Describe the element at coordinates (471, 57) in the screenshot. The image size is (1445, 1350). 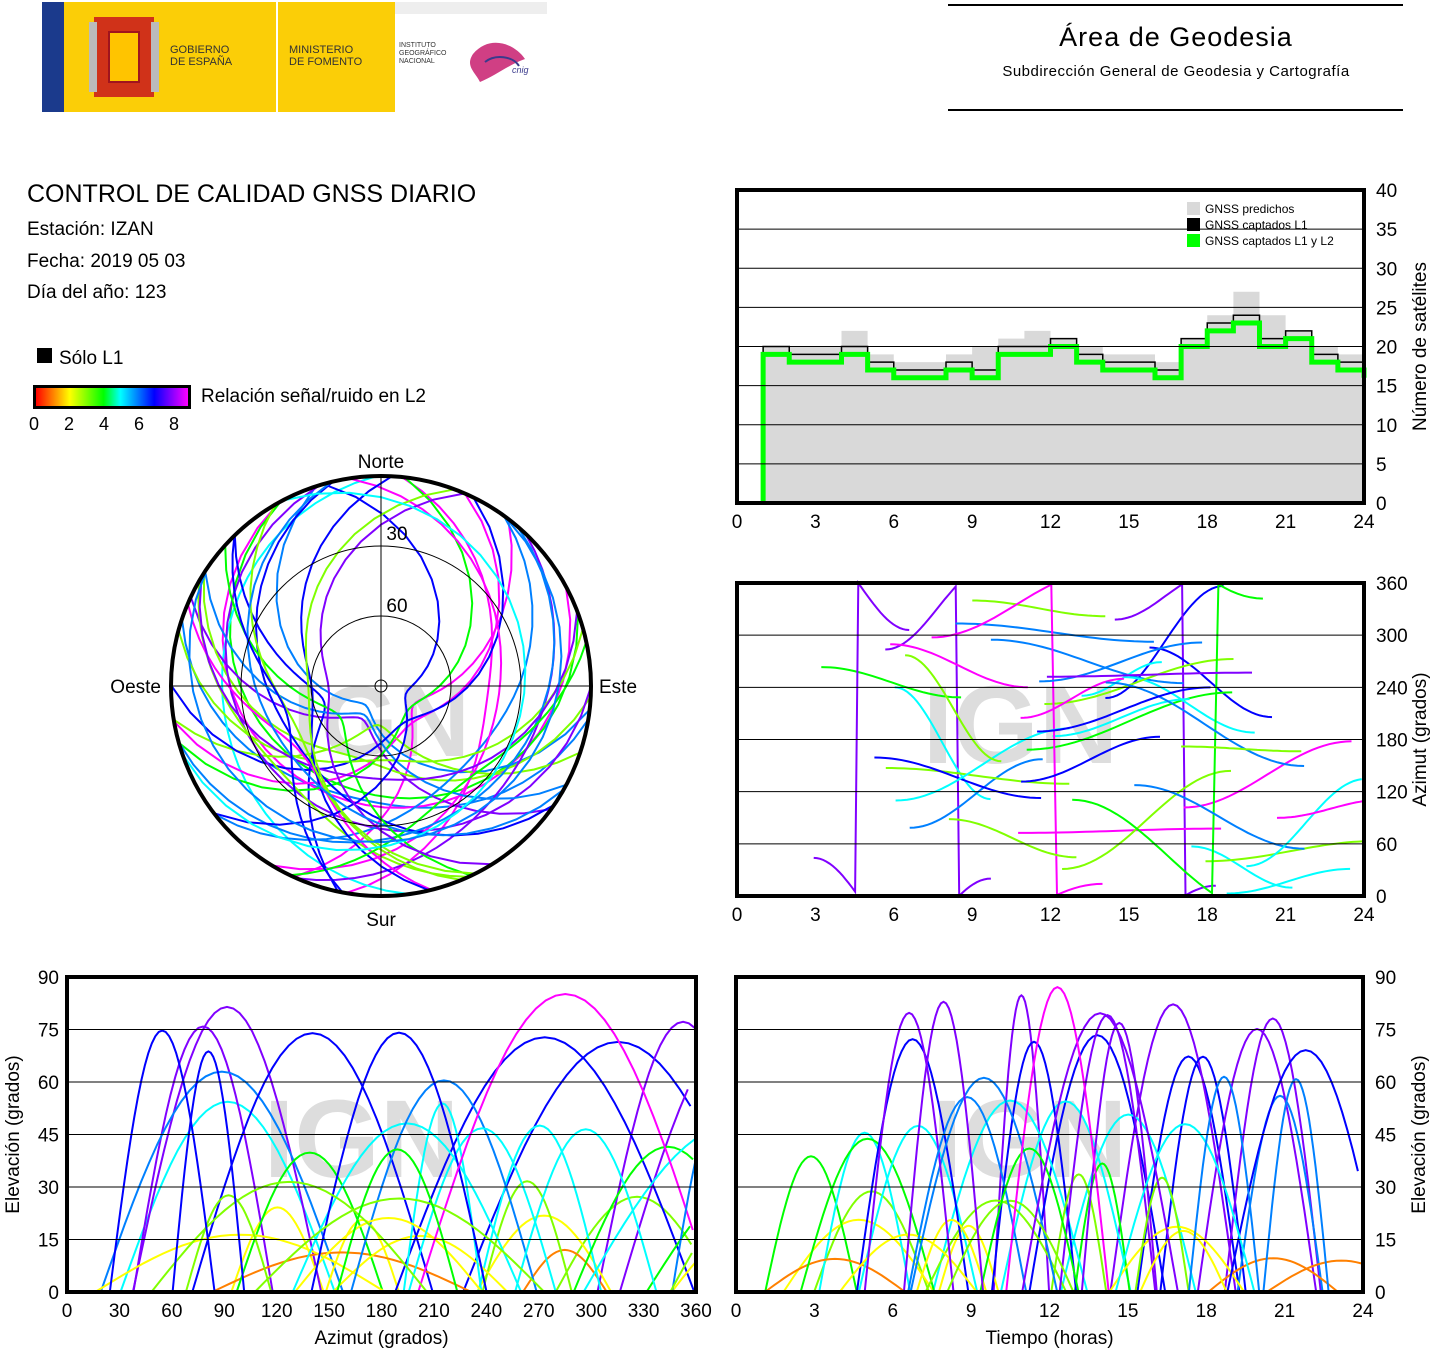
I see `ign-logo` at that location.